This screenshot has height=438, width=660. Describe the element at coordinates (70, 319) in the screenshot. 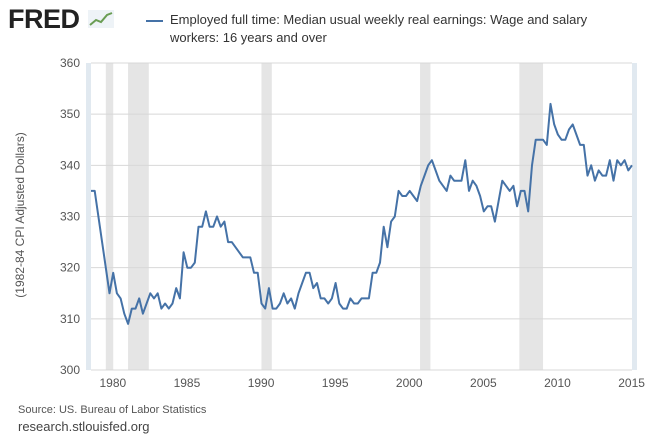

I see `y-tick-label: 310` at that location.